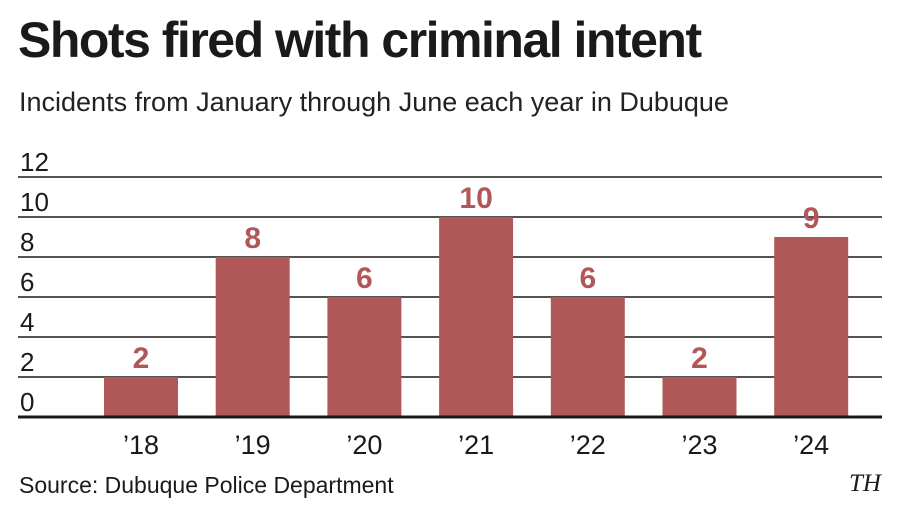  I want to click on y-tick-label: 4, so click(27, 322).